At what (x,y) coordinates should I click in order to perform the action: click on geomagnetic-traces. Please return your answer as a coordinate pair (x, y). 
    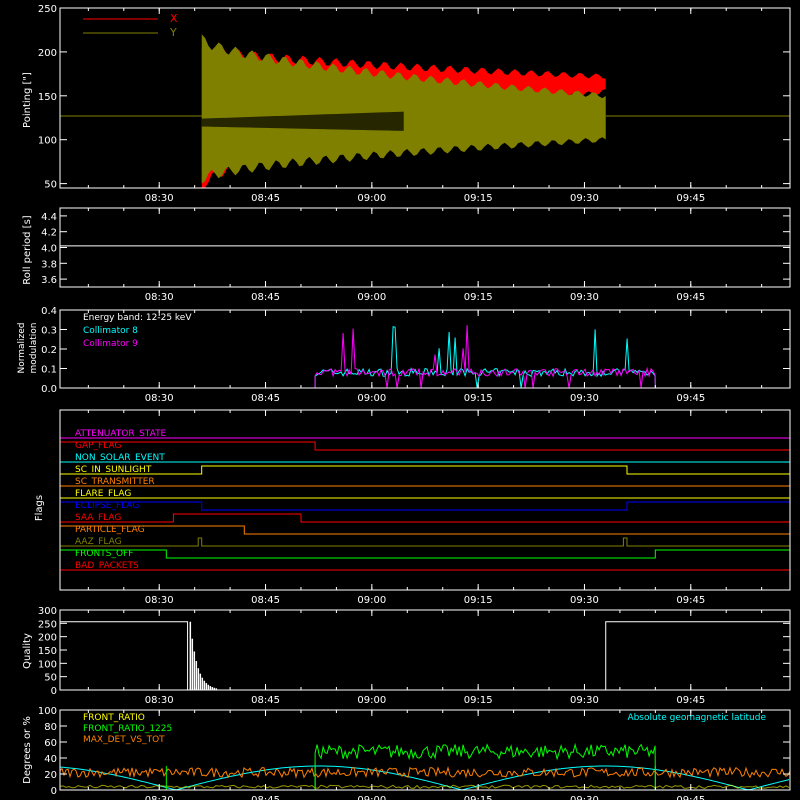
    Looking at the image, I should click on (425, 766).